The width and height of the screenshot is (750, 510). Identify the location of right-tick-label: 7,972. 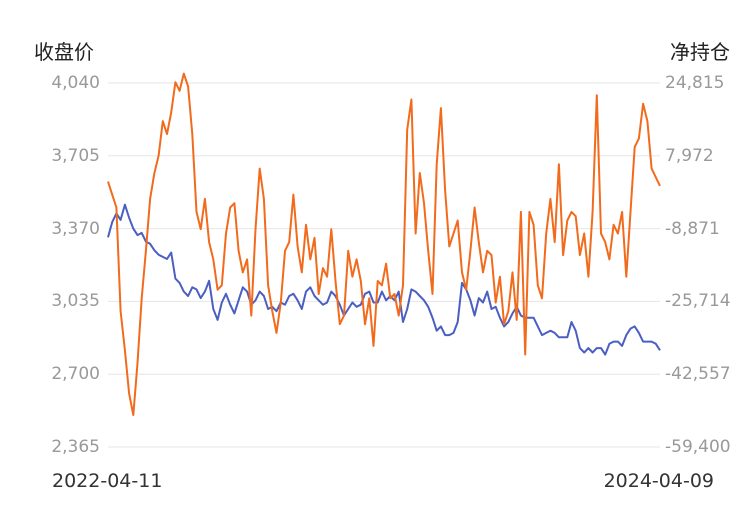
(689, 155).